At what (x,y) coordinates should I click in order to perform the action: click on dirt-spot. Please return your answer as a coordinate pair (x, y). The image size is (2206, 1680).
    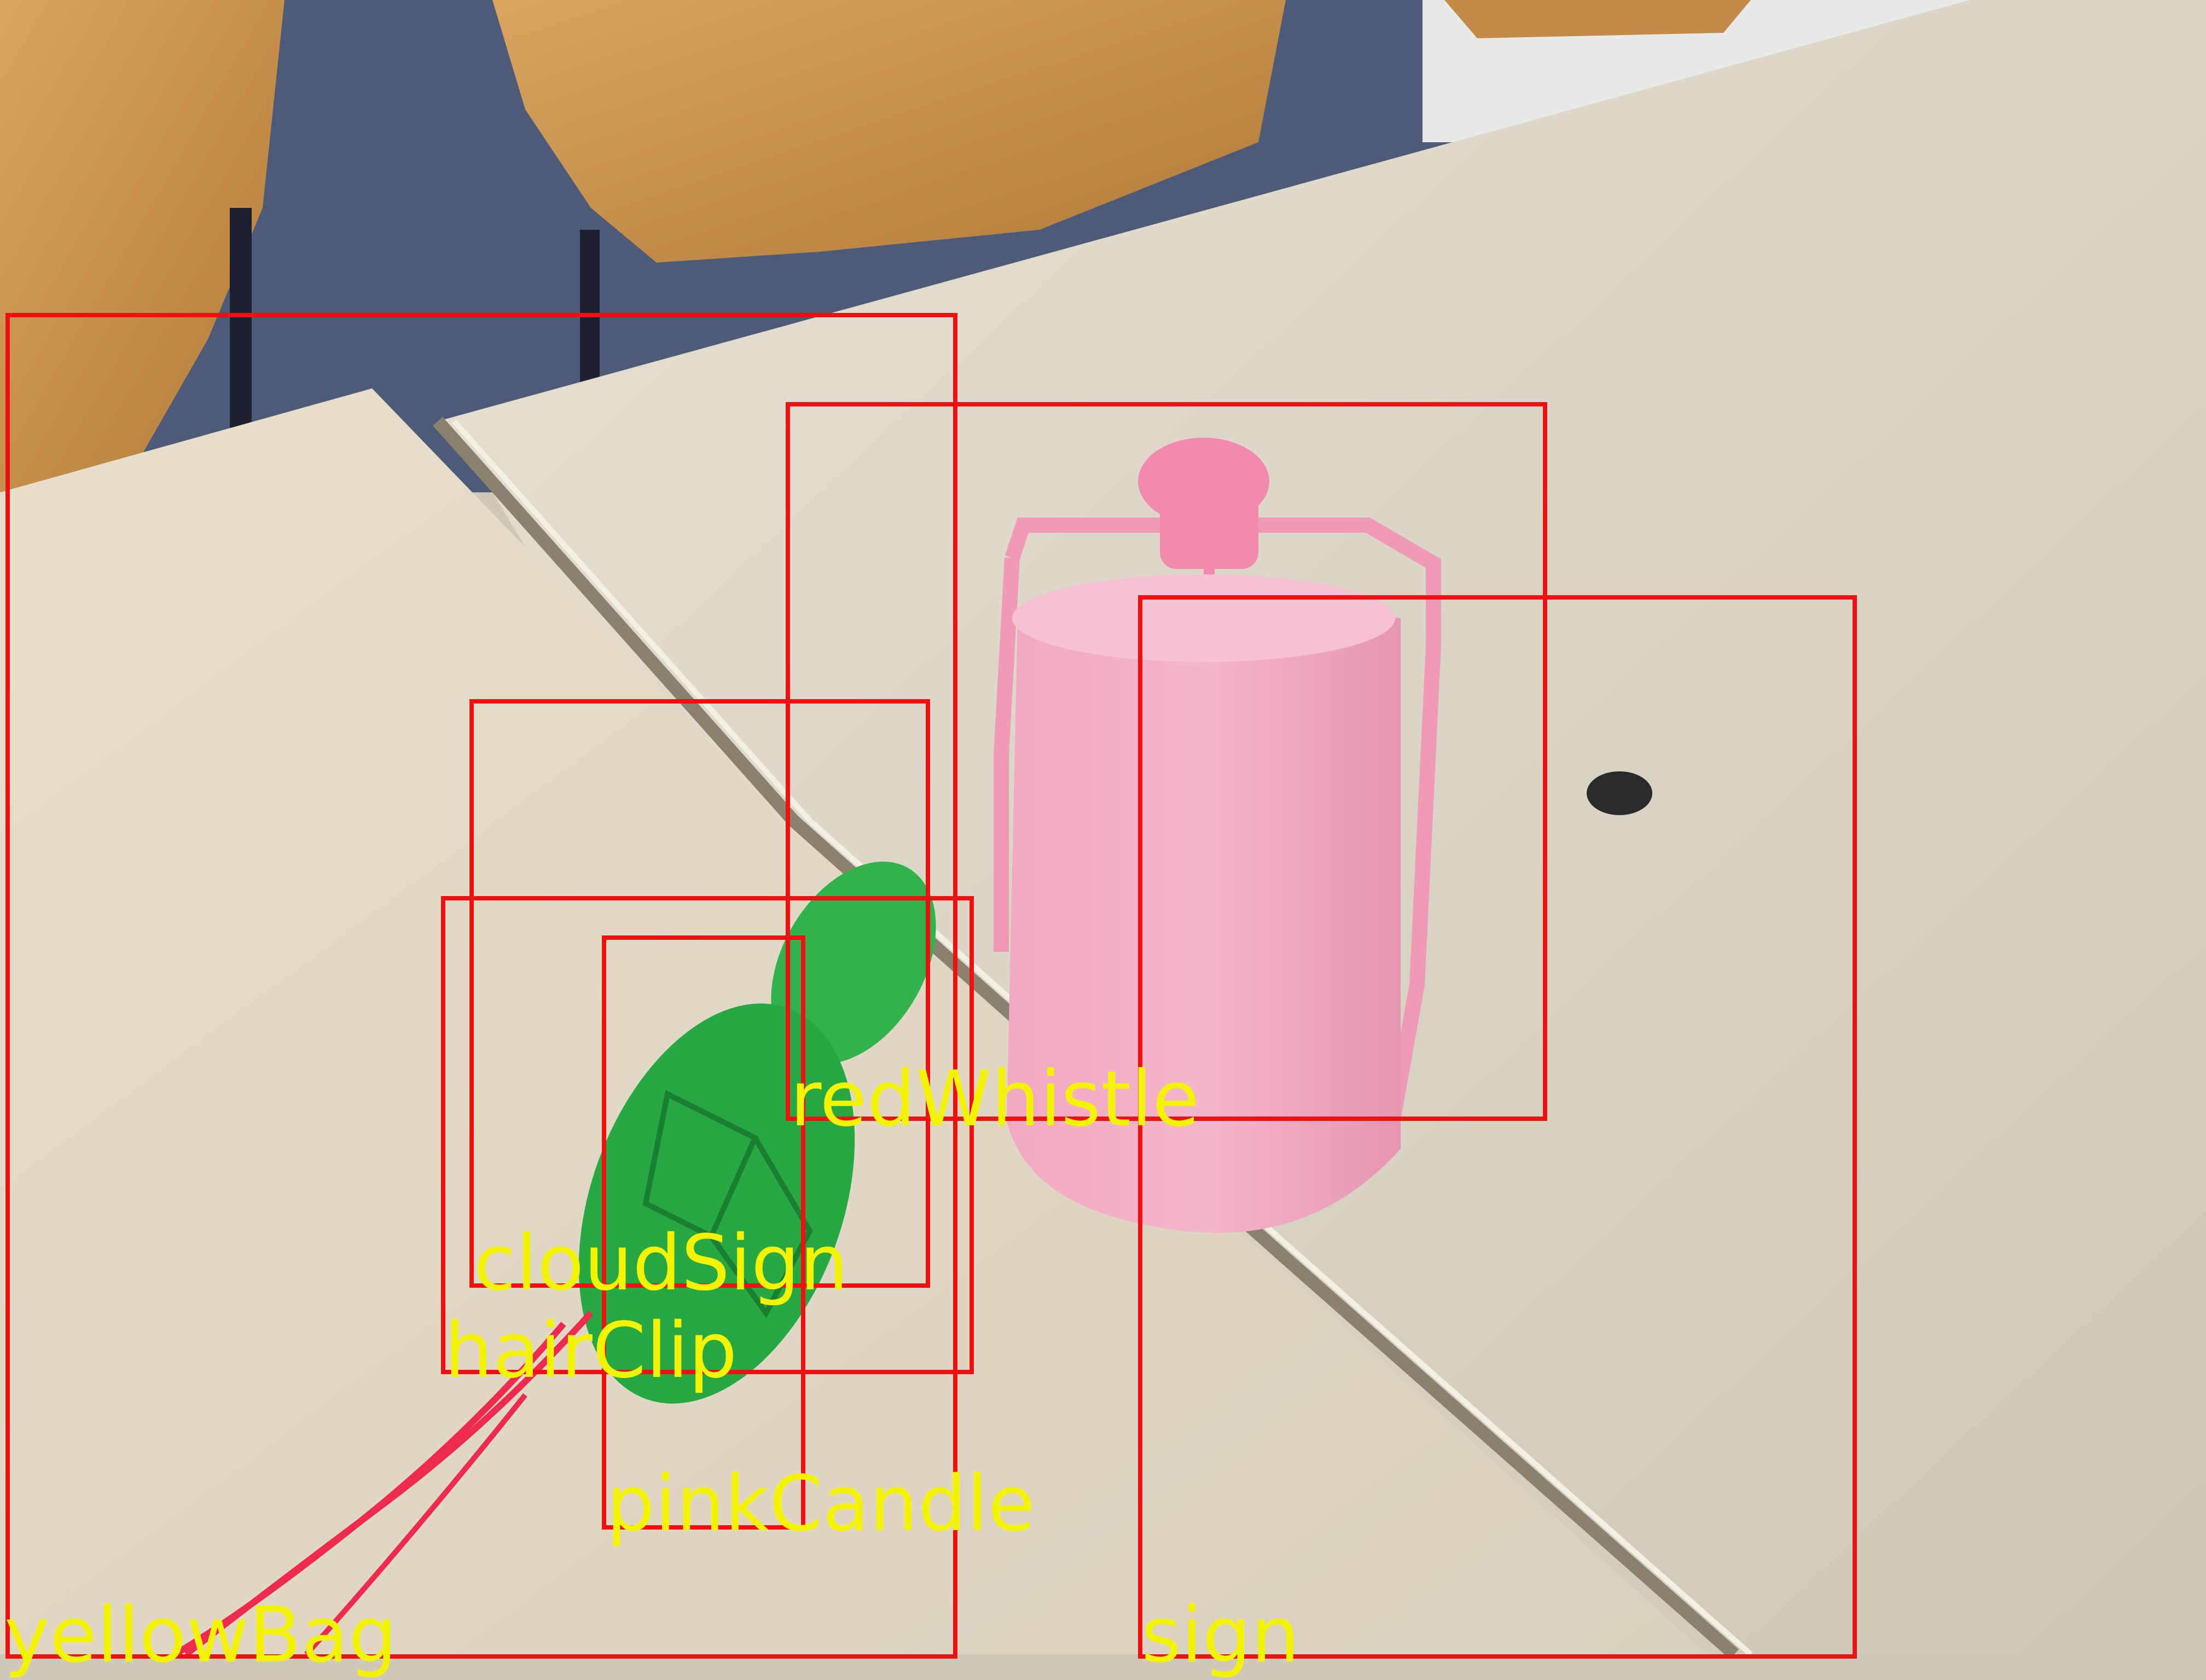
    Looking at the image, I should click on (1620, 793).